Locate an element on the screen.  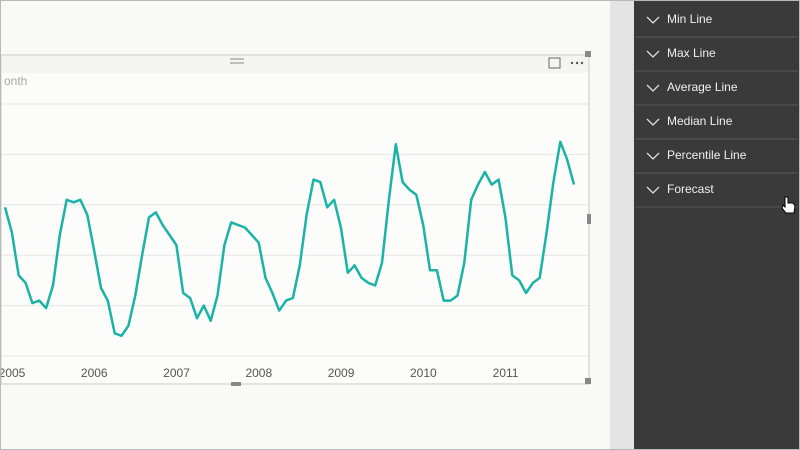
x-tick-label: 2011 is located at coordinates (506, 373).